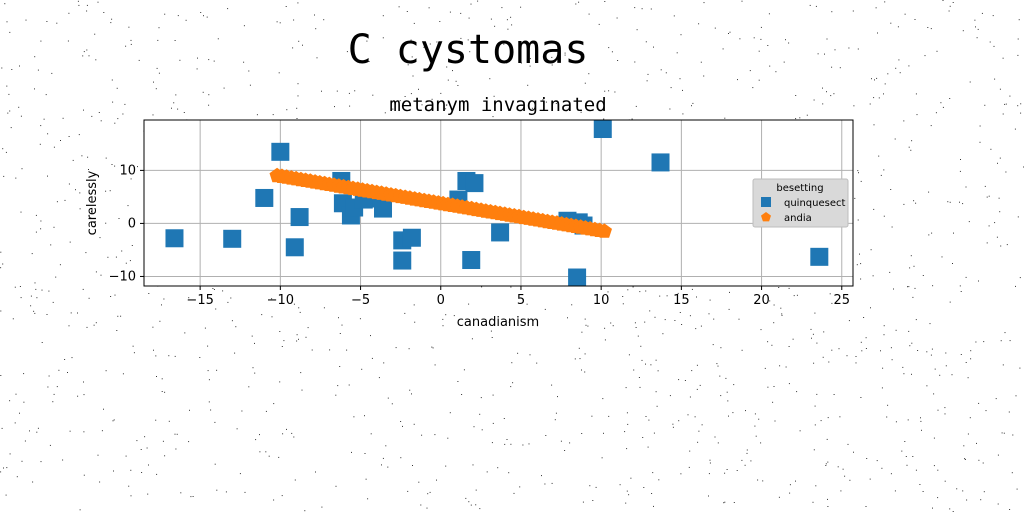 This screenshot has height=512, width=1024. What do you see at coordinates (122, 276) in the screenshot?
I see `y-tick-label: −10` at bounding box center [122, 276].